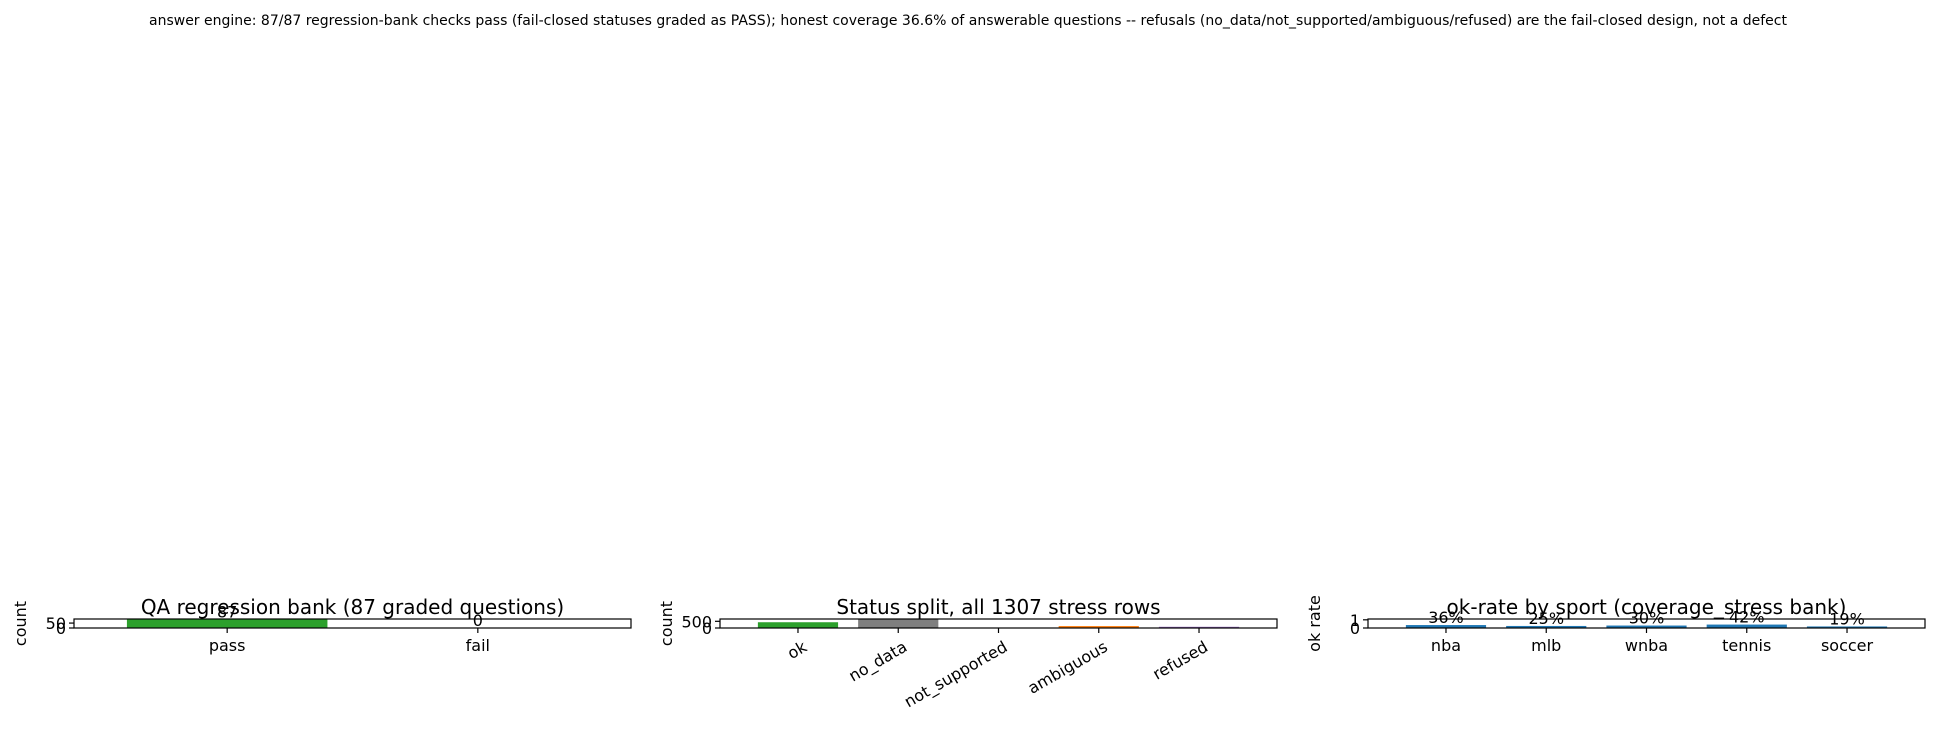  Describe the element at coordinates (478, 620) in the screenshot. I see `data-label-fail: 0` at that location.